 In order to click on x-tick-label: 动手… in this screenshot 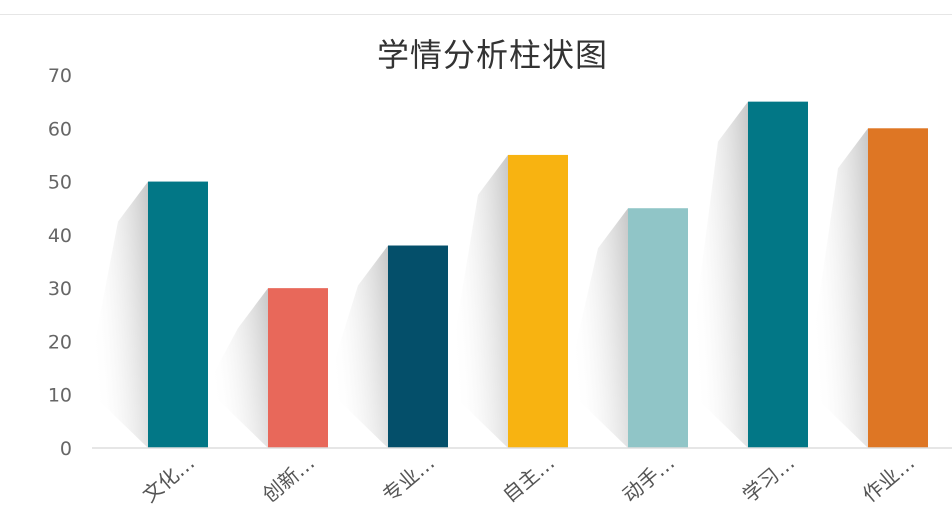, I will do `click(648, 478)`.